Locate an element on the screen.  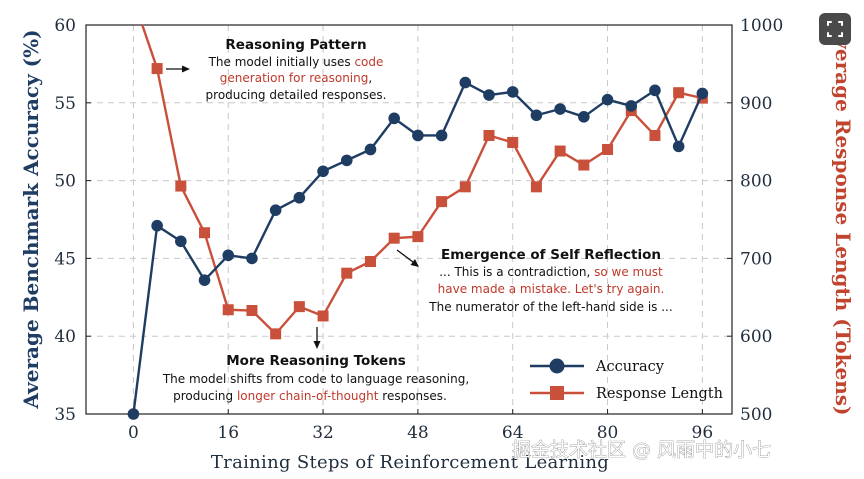
y-left-tick-label: 45 is located at coordinates (65, 259).